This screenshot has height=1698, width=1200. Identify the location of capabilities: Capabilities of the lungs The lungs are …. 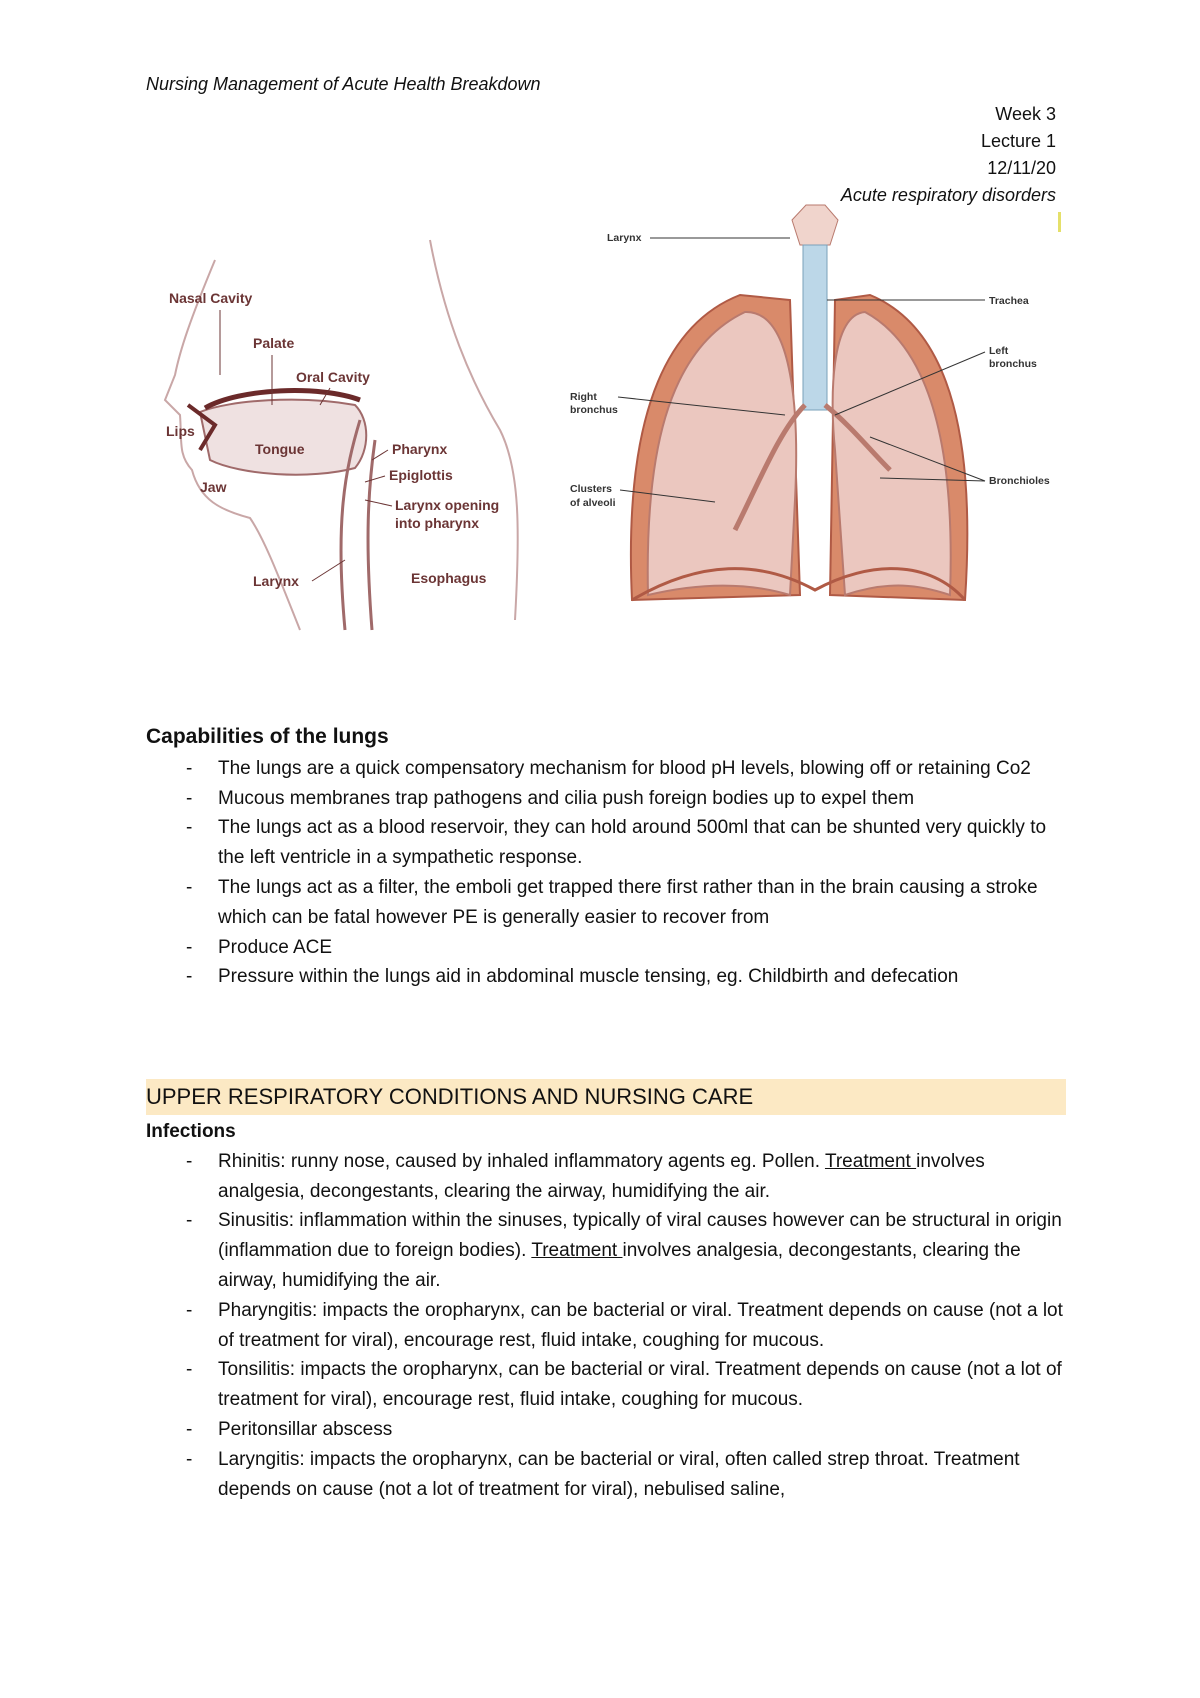
(606, 857).